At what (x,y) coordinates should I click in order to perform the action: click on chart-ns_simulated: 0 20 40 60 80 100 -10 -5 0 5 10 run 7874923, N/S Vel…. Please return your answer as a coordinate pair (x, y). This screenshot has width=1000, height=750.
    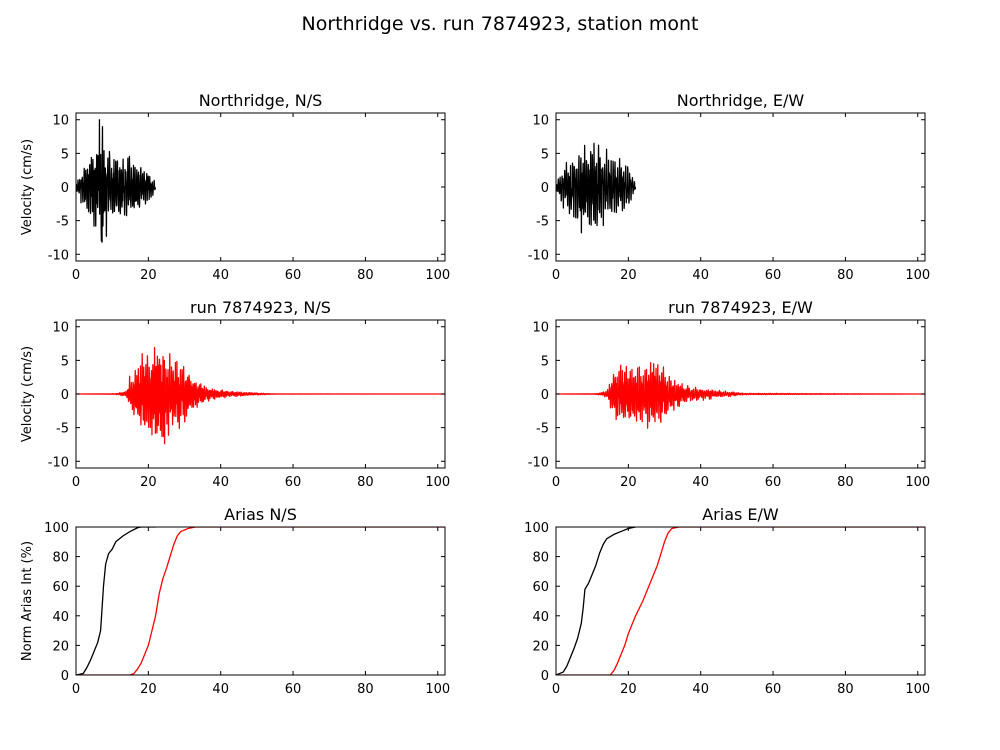
    Looking at the image, I should click on (235, 394).